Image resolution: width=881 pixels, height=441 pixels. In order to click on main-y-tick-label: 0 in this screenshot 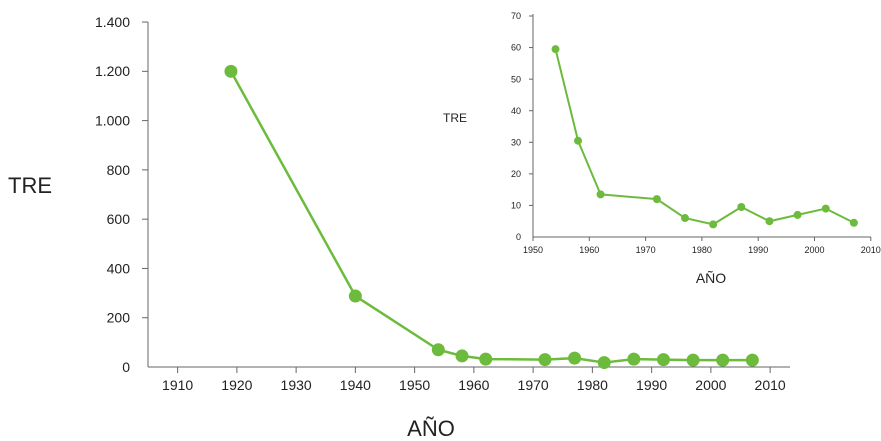, I will do `click(126, 367)`.